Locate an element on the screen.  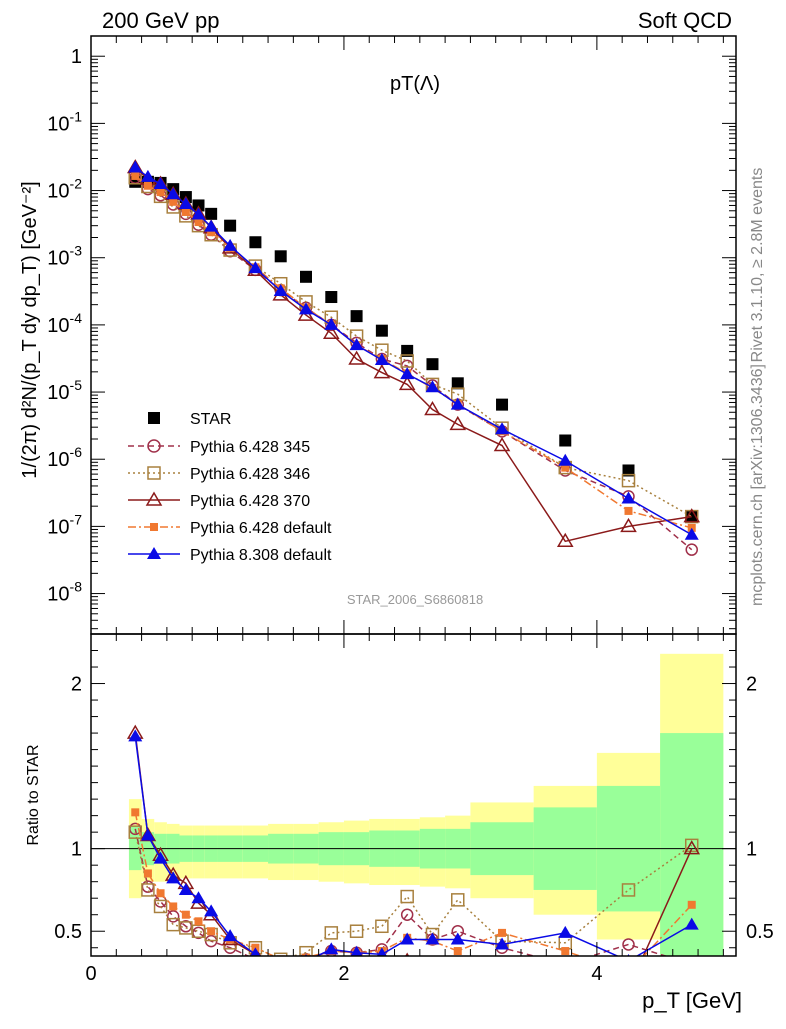
main-y-tick-label-4: 10⁻⁴ is located at coordinates (64, 323).